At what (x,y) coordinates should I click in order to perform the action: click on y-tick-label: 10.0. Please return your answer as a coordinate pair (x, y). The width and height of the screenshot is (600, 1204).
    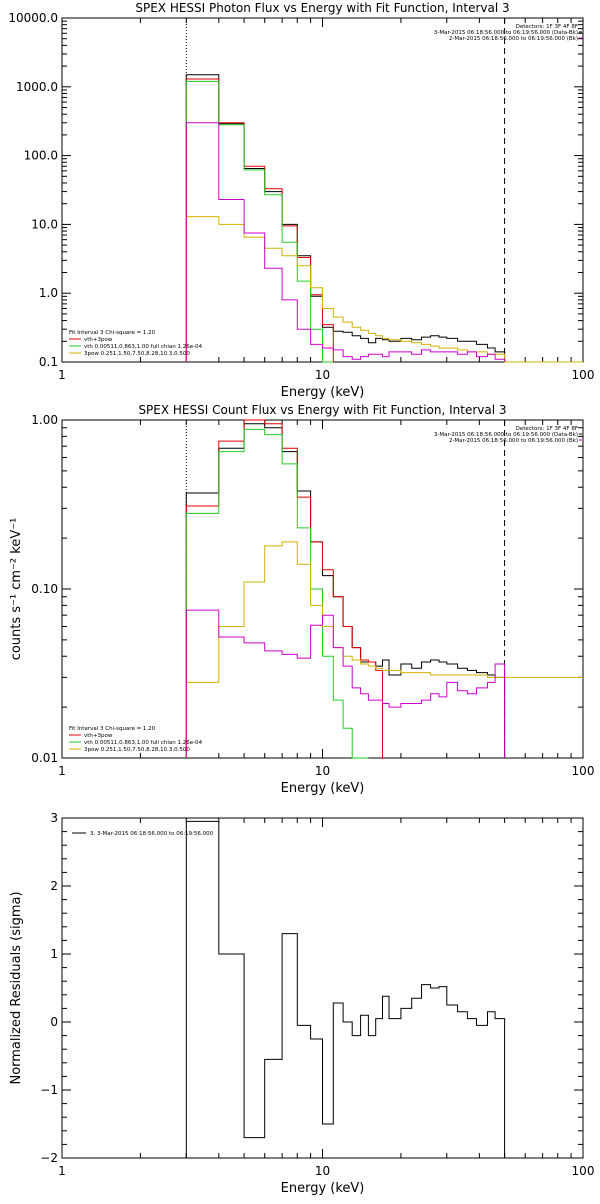
    Looking at the image, I should click on (44, 224).